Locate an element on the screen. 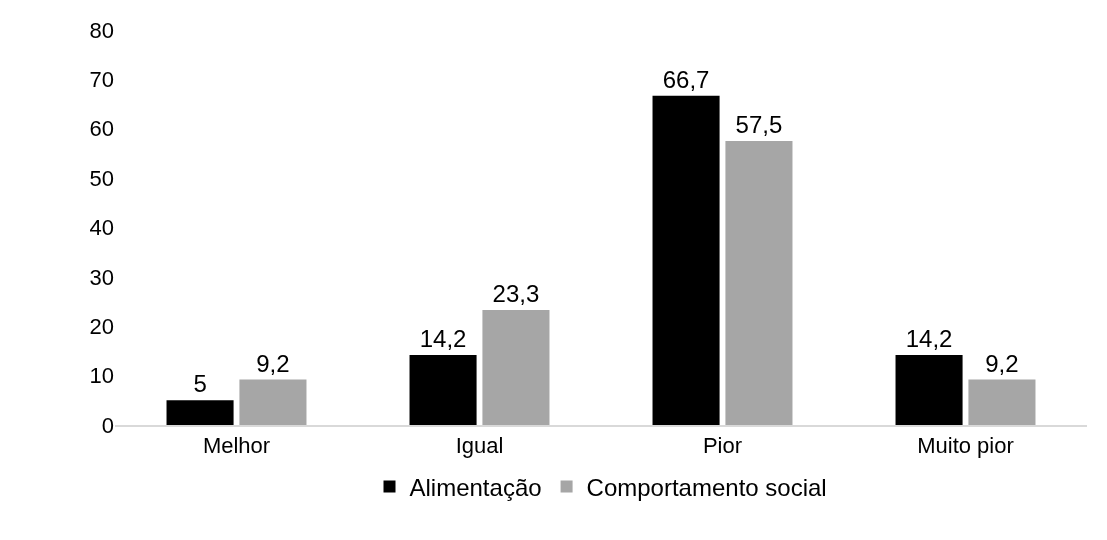 The width and height of the screenshot is (1107, 540). data-label: 5 is located at coordinates (200, 384).